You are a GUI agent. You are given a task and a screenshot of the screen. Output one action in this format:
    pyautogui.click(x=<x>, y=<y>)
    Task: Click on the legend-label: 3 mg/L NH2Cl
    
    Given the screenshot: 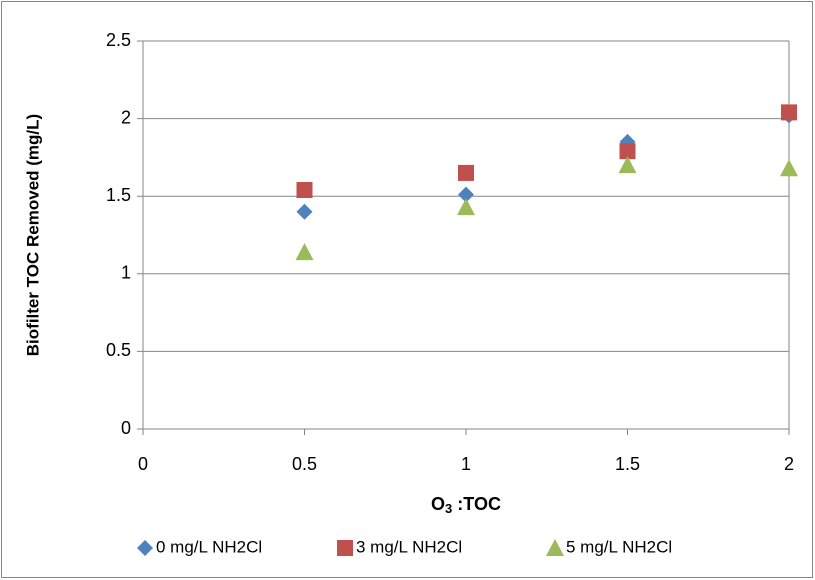 What is the action you would take?
    pyautogui.click(x=409, y=546)
    